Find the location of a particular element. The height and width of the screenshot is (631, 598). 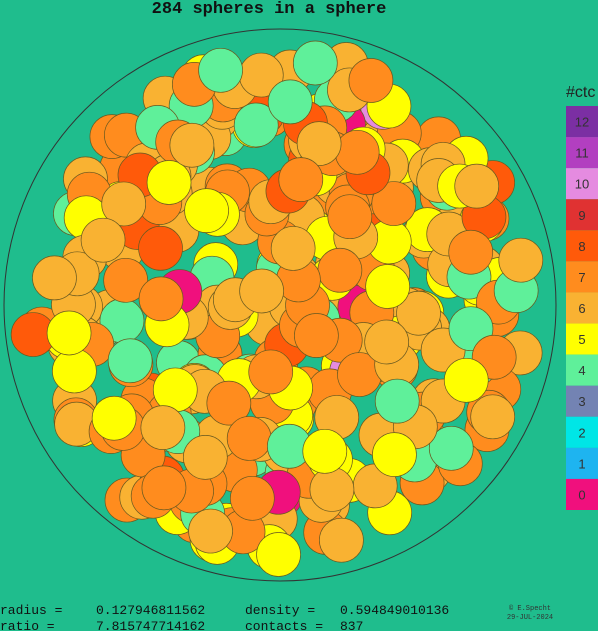

legend-label: 8 is located at coordinates (581, 246).